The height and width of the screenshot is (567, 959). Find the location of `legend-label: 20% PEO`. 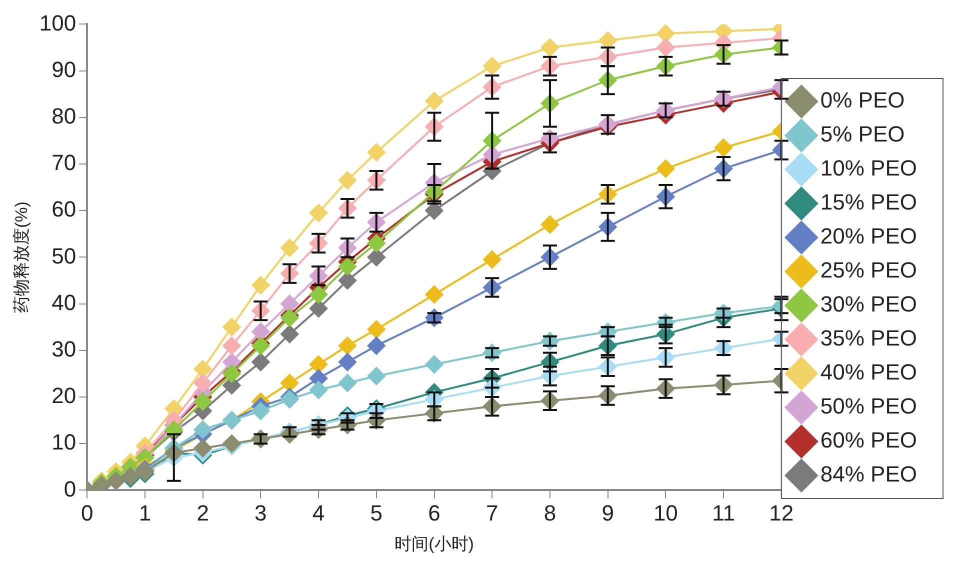

legend-label: 20% PEO is located at coordinates (869, 236).